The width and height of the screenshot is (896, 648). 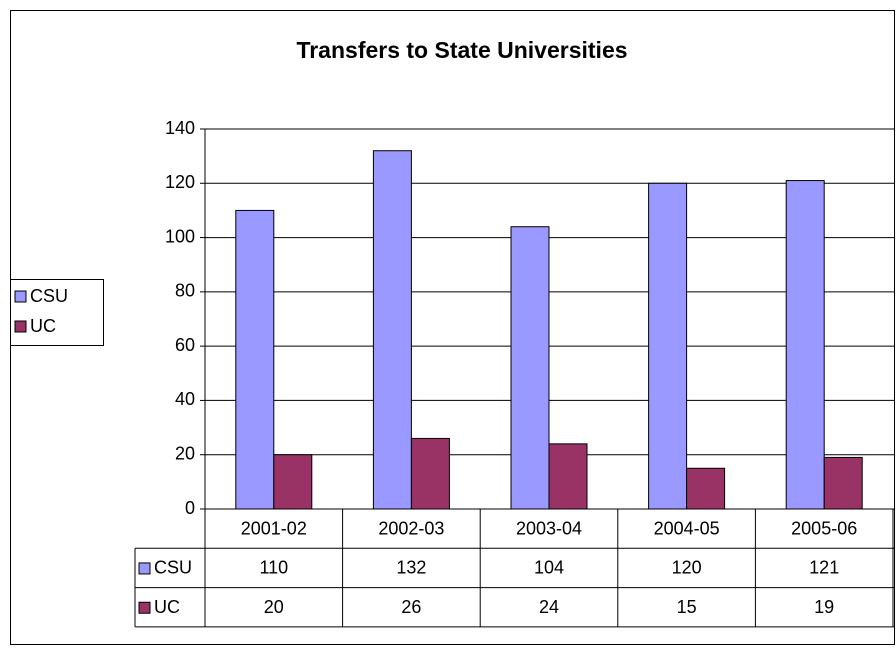 I want to click on table-row-label: CSU, so click(x=173, y=568).